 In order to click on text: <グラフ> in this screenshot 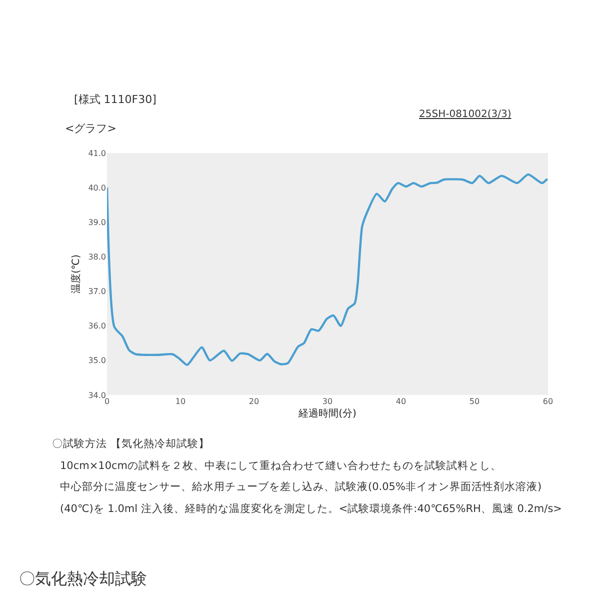, I will do `click(90, 128)`.